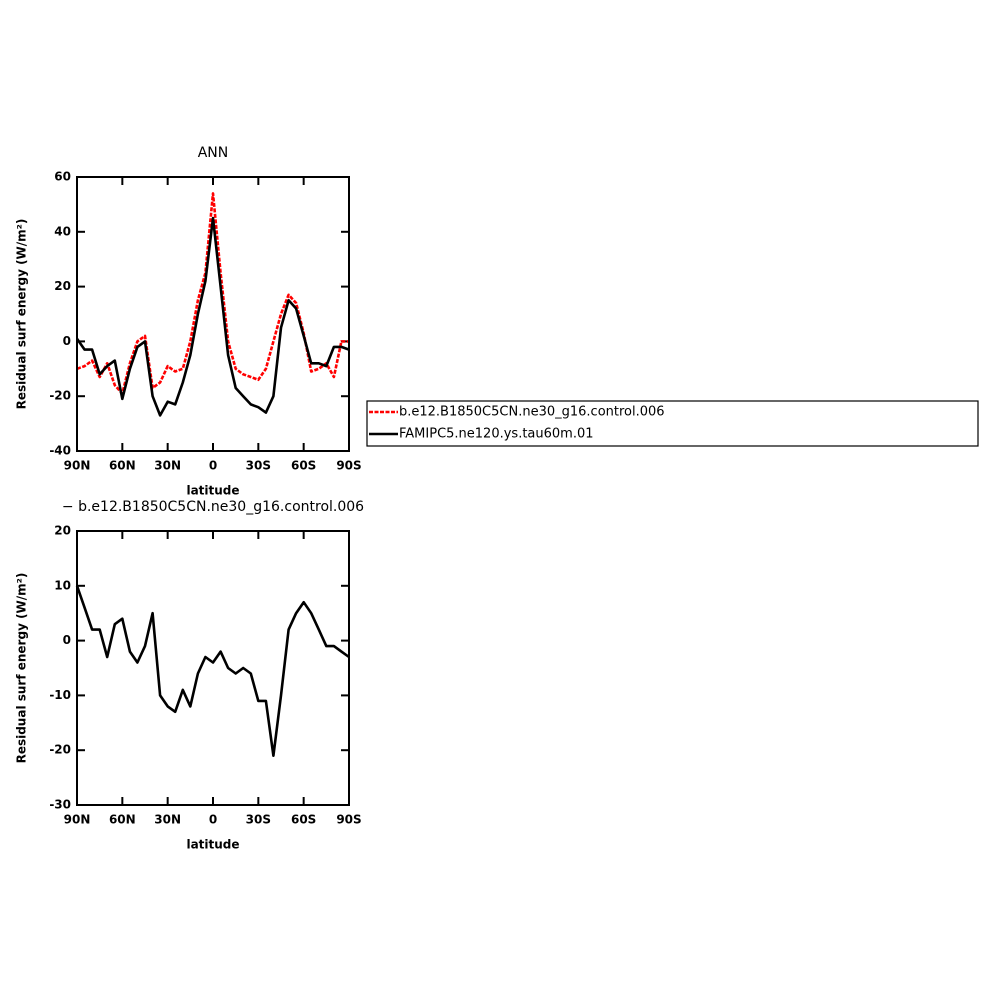 The image size is (994, 997). I want to click on chart-title: − b.e12.B1850C5CN.ne30_g16.control.006, so click(213, 507).